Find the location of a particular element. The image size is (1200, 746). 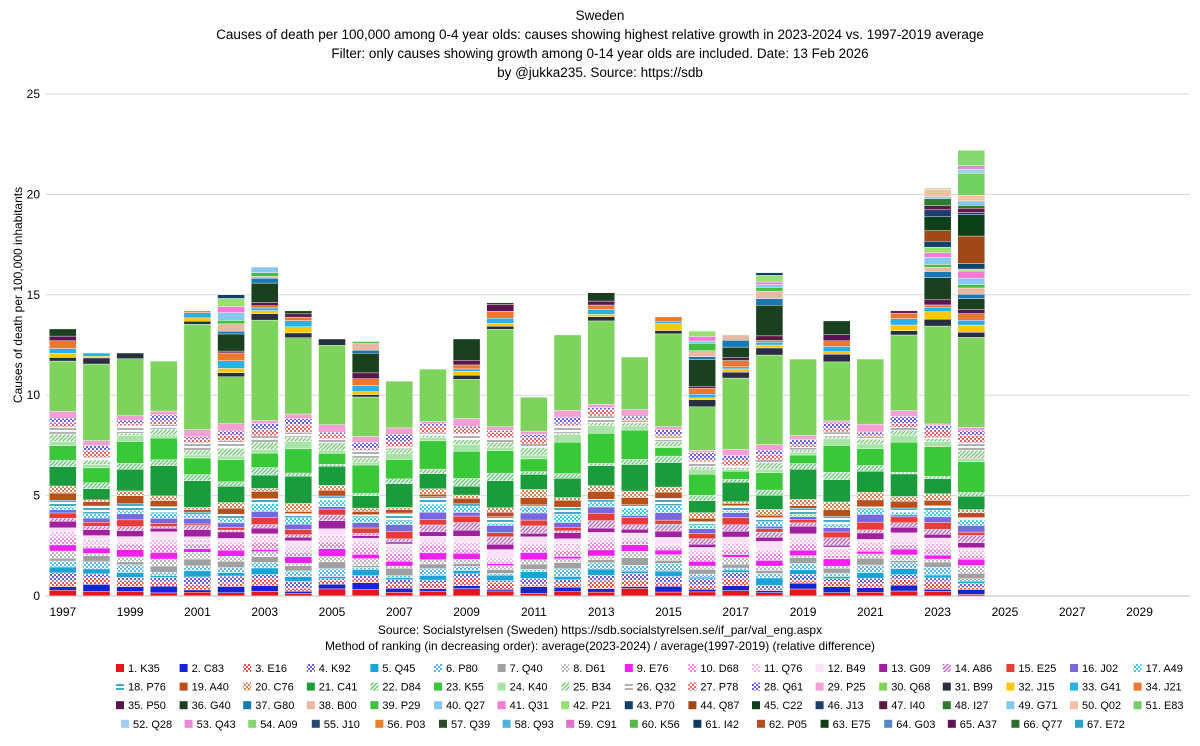

legend-label: 51. E83 is located at coordinates (1165, 706).